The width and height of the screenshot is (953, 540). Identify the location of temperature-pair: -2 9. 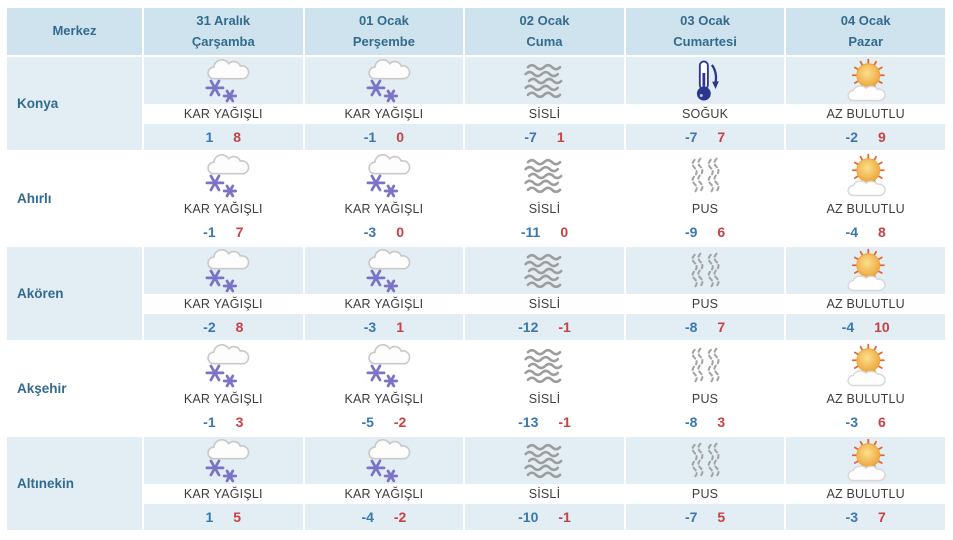
(865, 137).